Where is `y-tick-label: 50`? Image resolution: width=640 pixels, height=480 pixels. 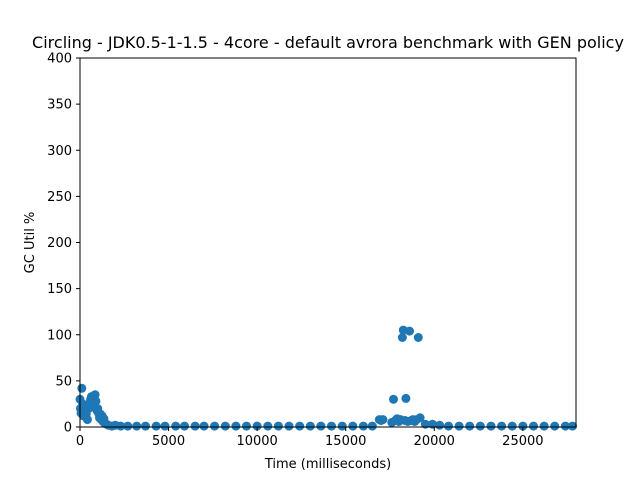 y-tick-label: 50 is located at coordinates (63, 381).